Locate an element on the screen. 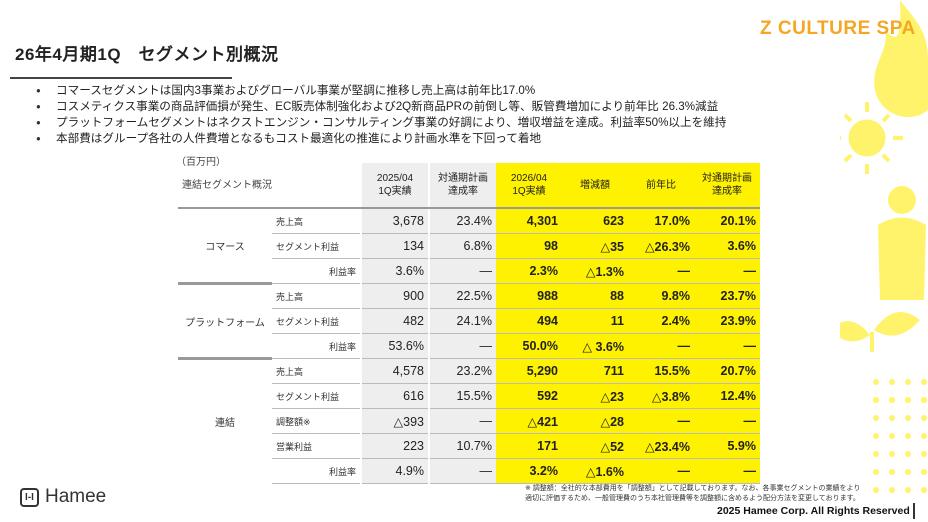 The height and width of the screenshot is (522, 928). footer-divider is located at coordinates (914, 511).